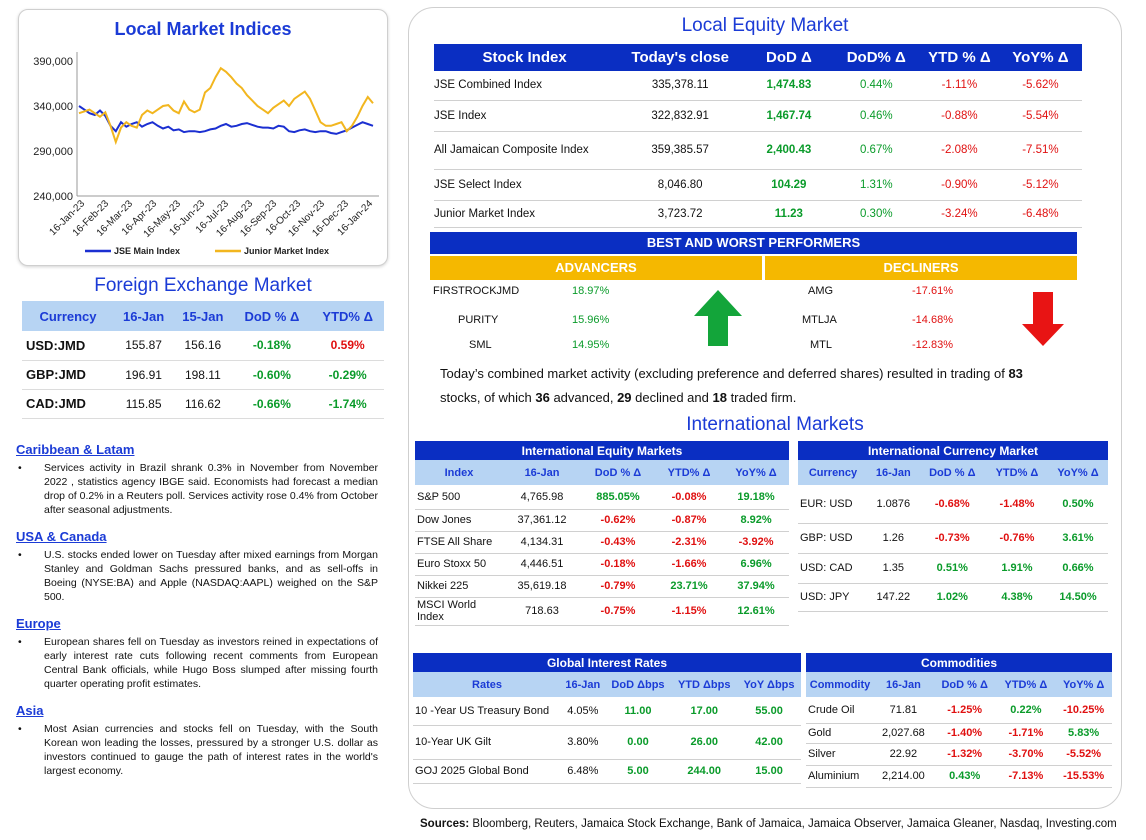  Describe the element at coordinates (591, 291) in the screenshot. I see `advancer-pct: 18.97%` at that location.